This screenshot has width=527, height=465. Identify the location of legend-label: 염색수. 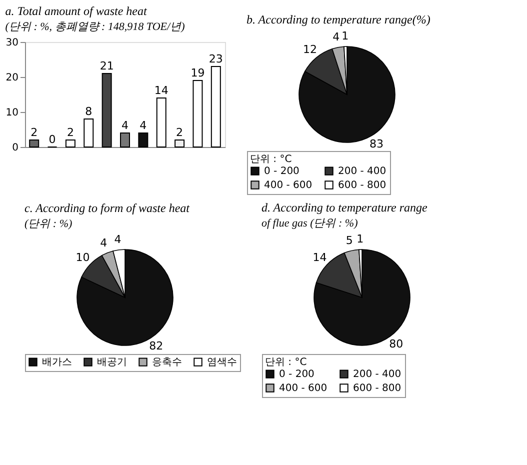
(222, 362).